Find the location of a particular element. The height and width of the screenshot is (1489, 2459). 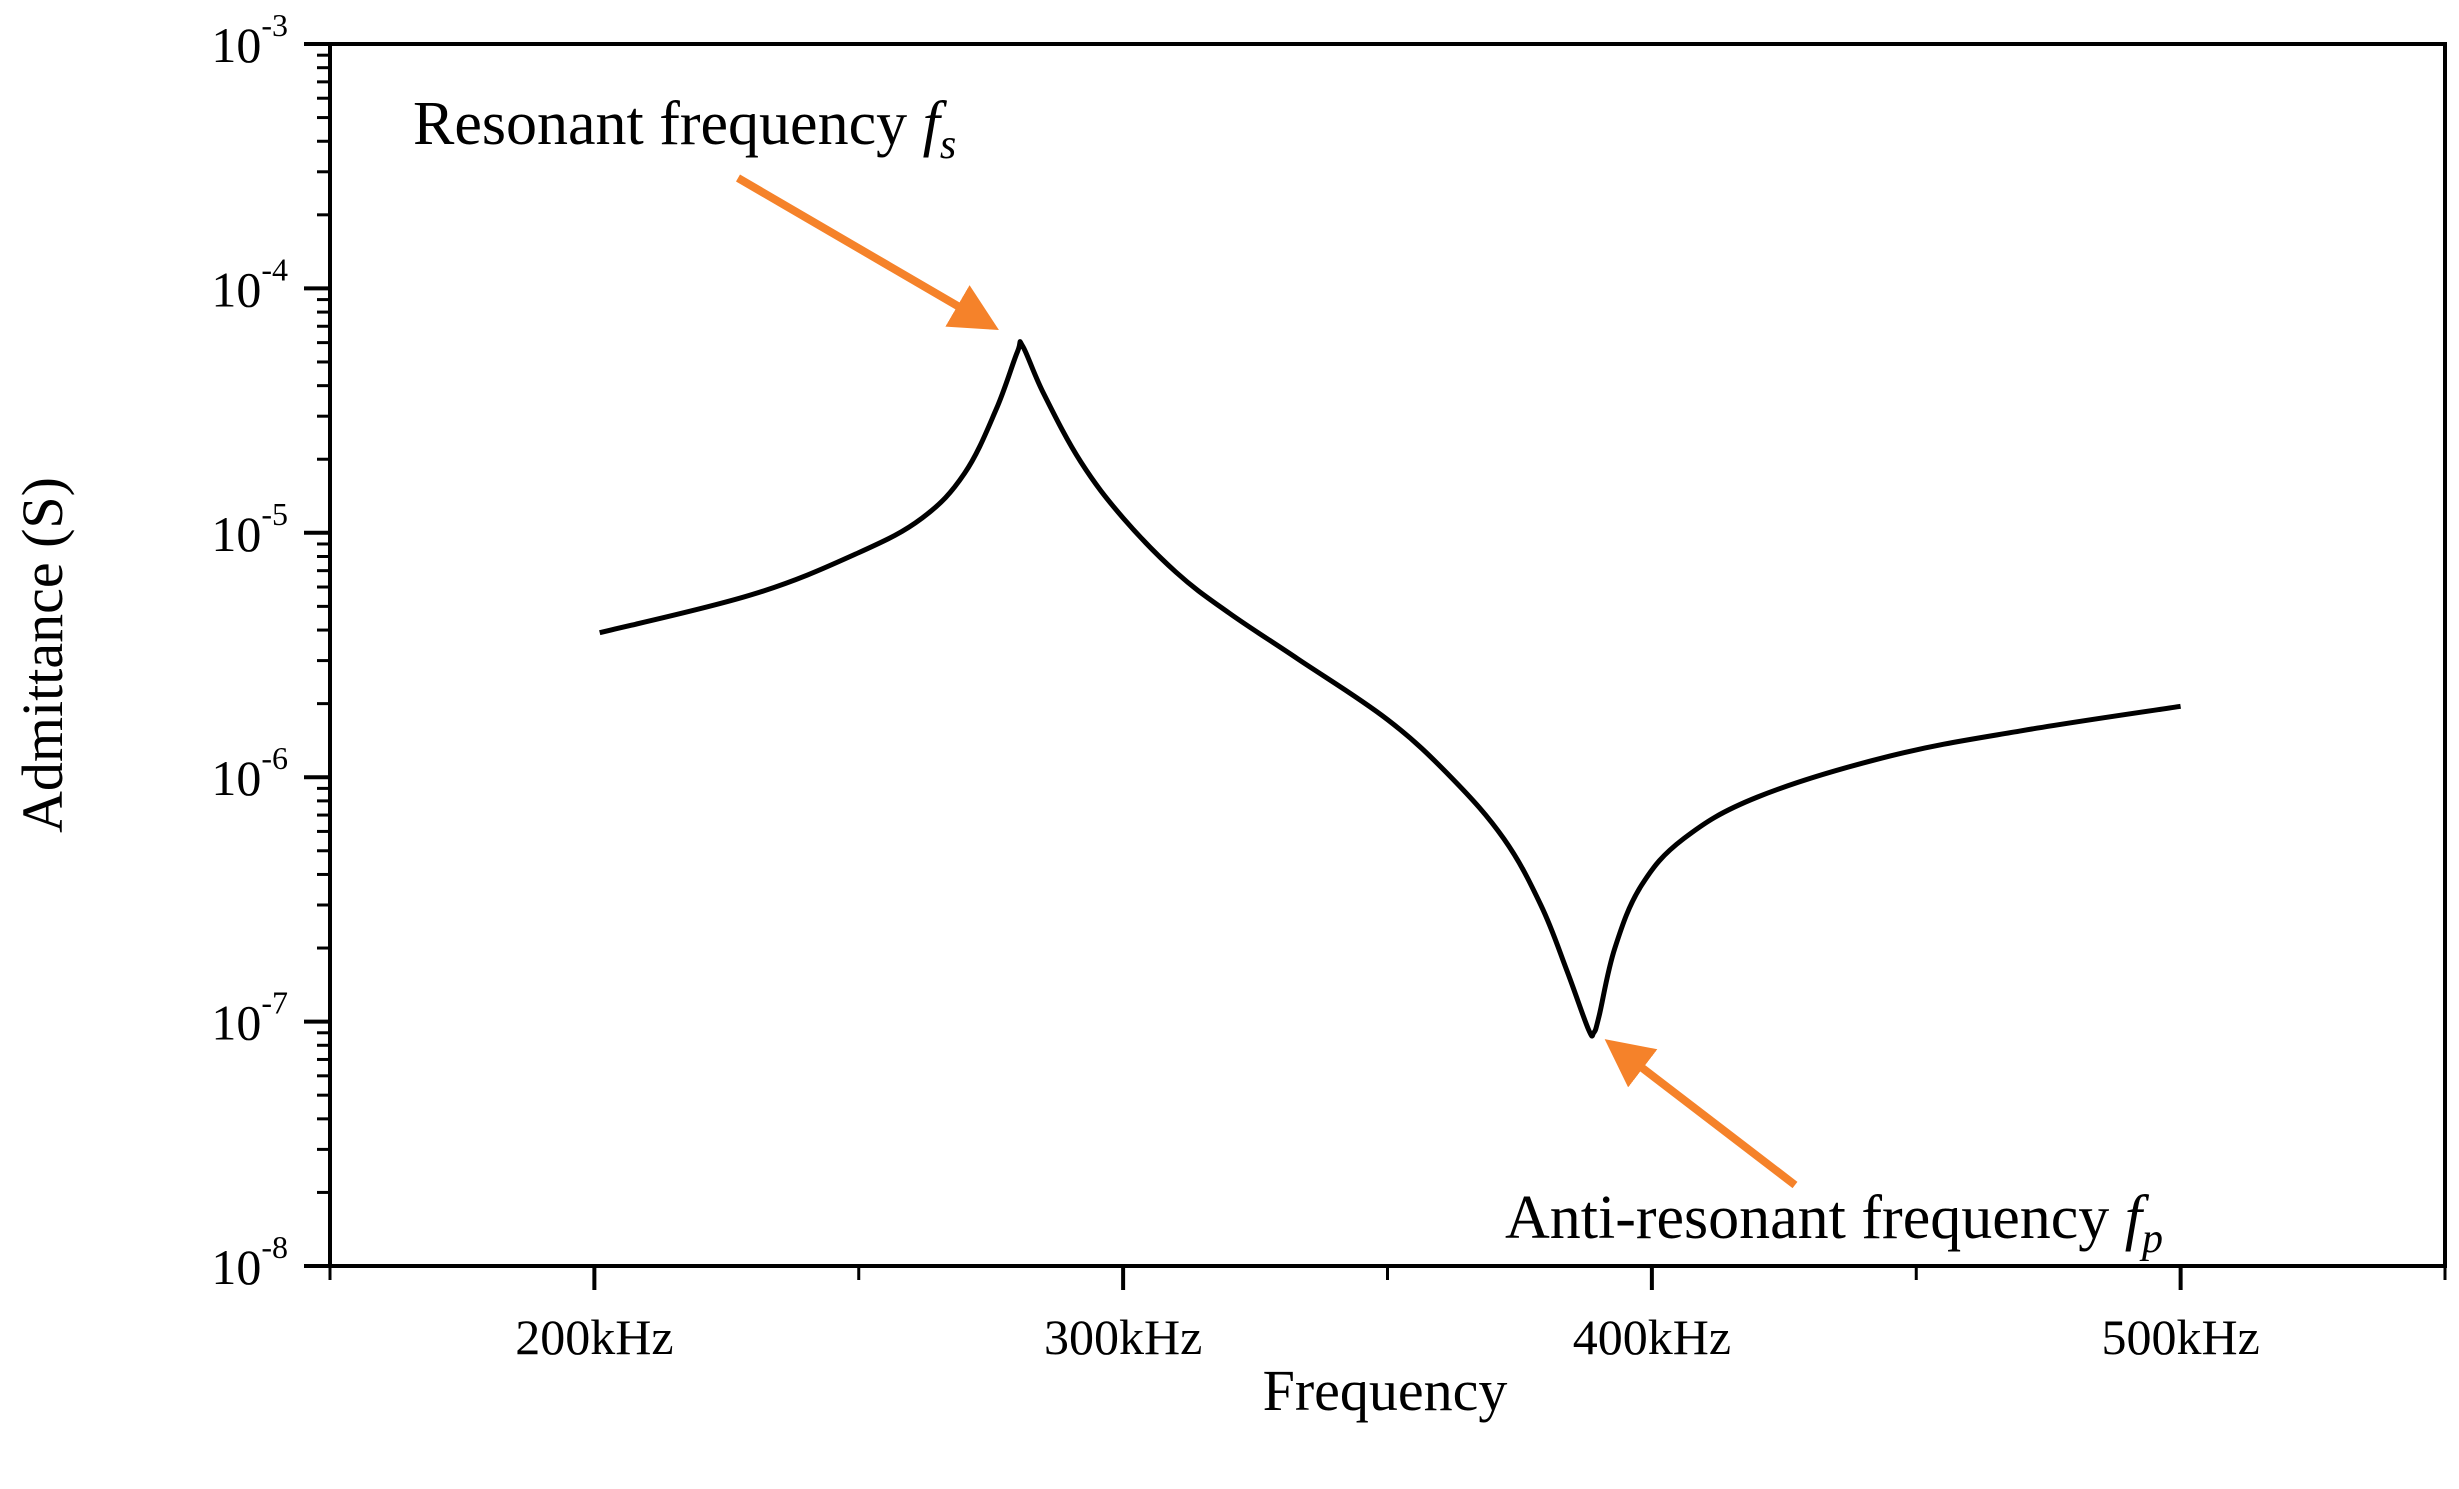

x-axis-ticks is located at coordinates (1387, 1278).